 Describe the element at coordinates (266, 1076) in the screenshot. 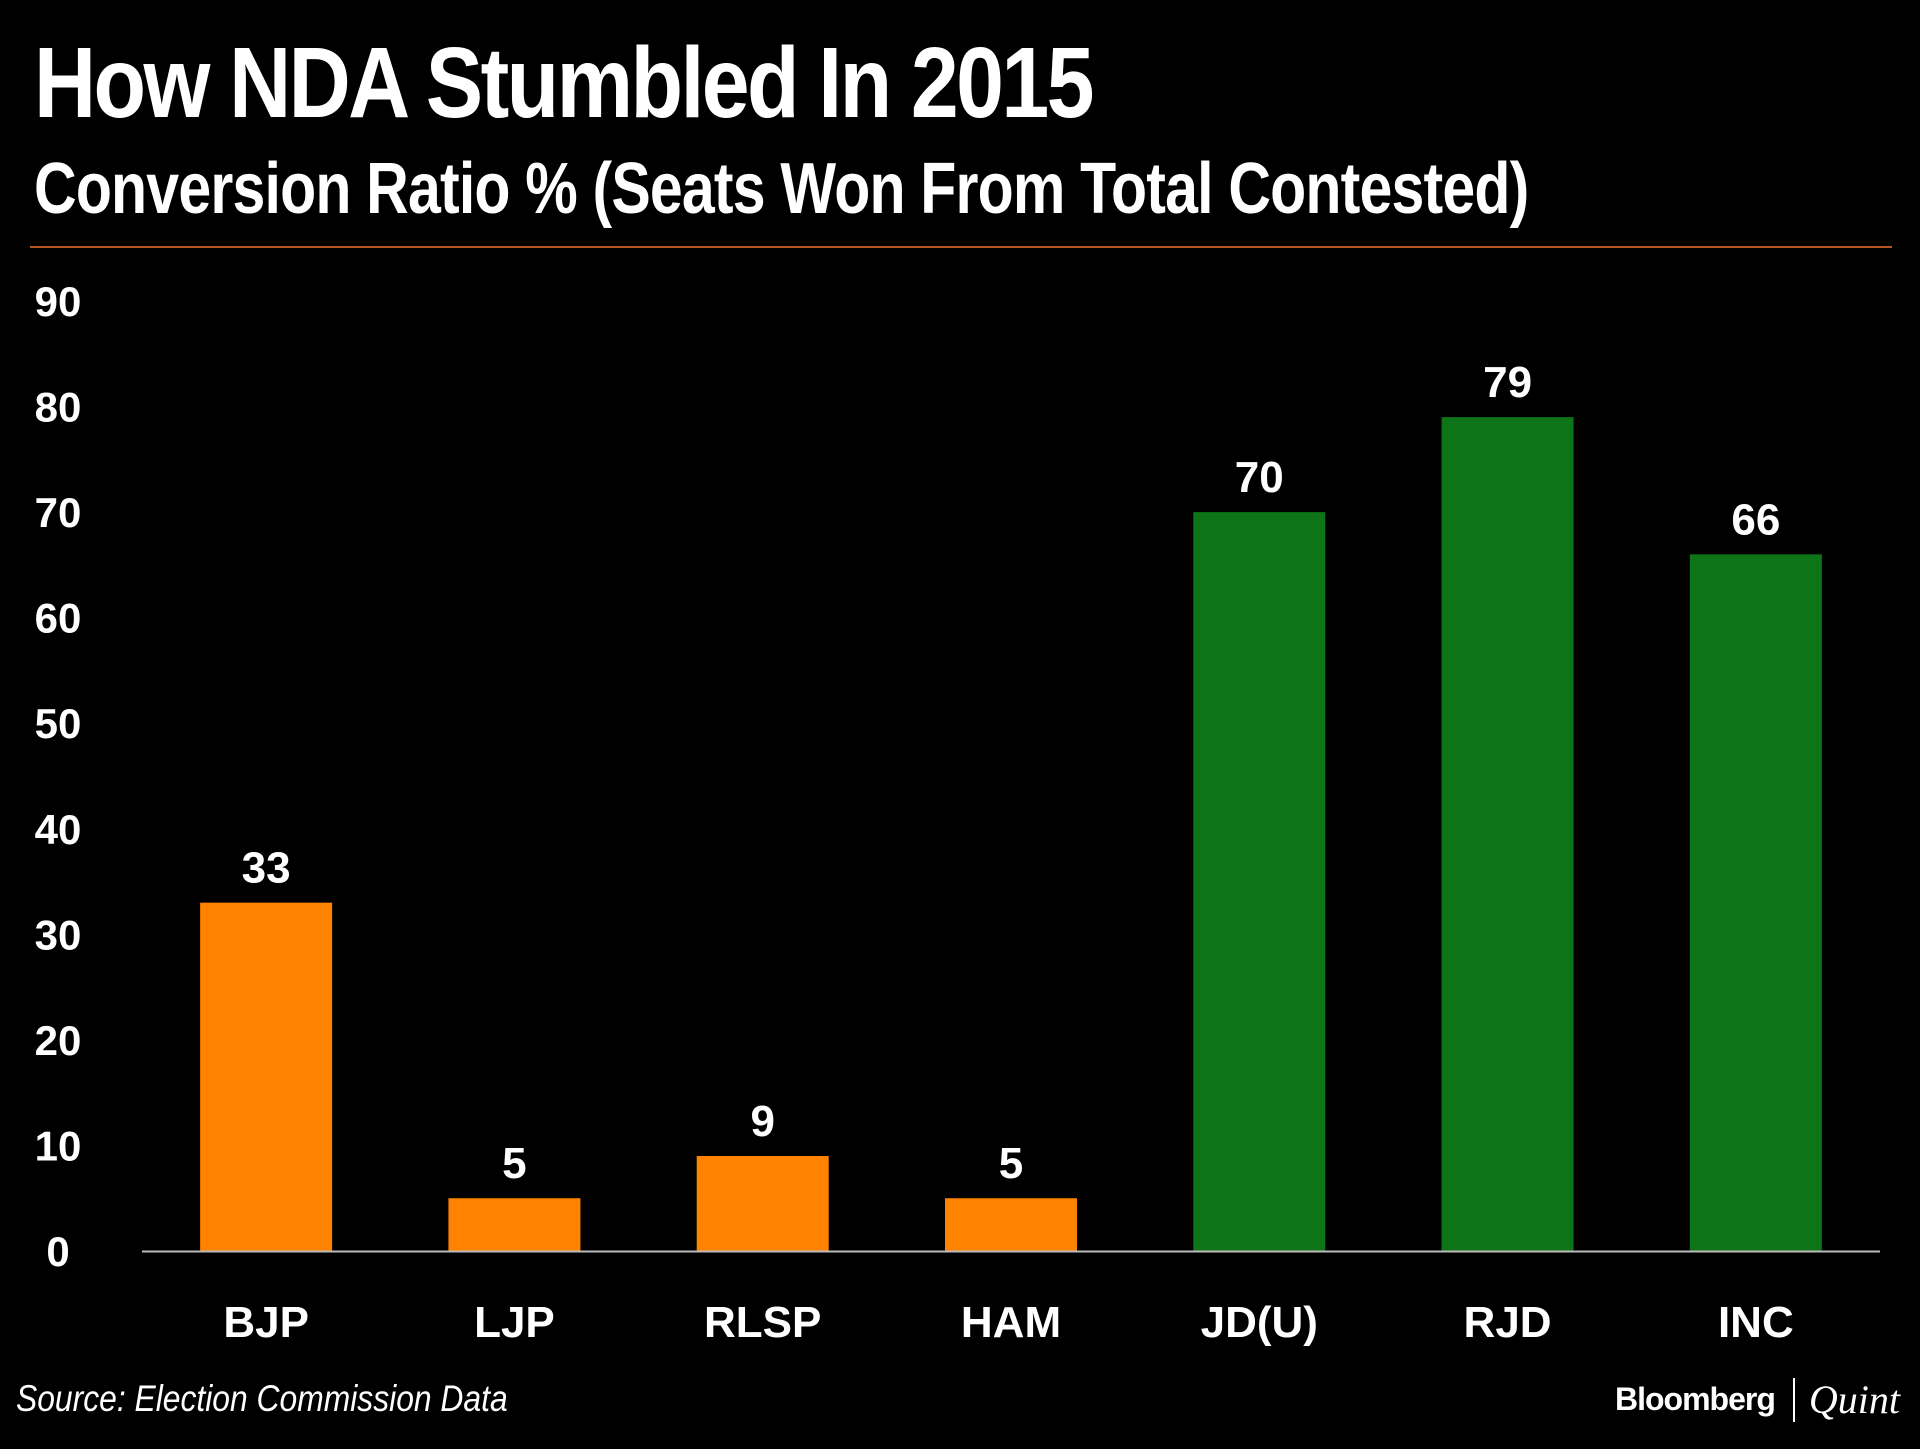

I see `bar-bjp` at that location.